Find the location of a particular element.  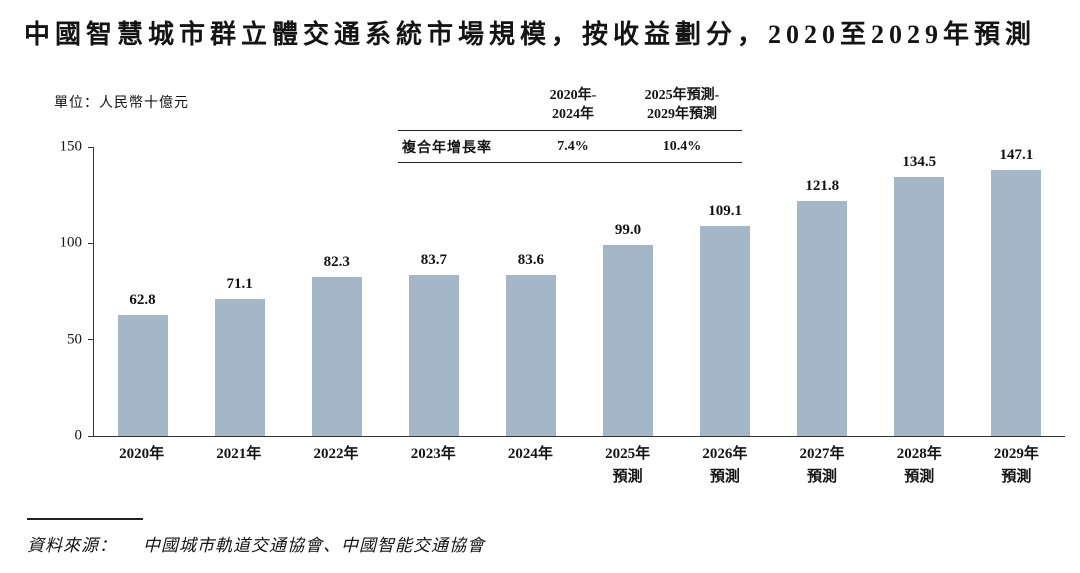

cagr-table-row: 複合年增長率 7.4% 10.4% is located at coordinates (570, 146).